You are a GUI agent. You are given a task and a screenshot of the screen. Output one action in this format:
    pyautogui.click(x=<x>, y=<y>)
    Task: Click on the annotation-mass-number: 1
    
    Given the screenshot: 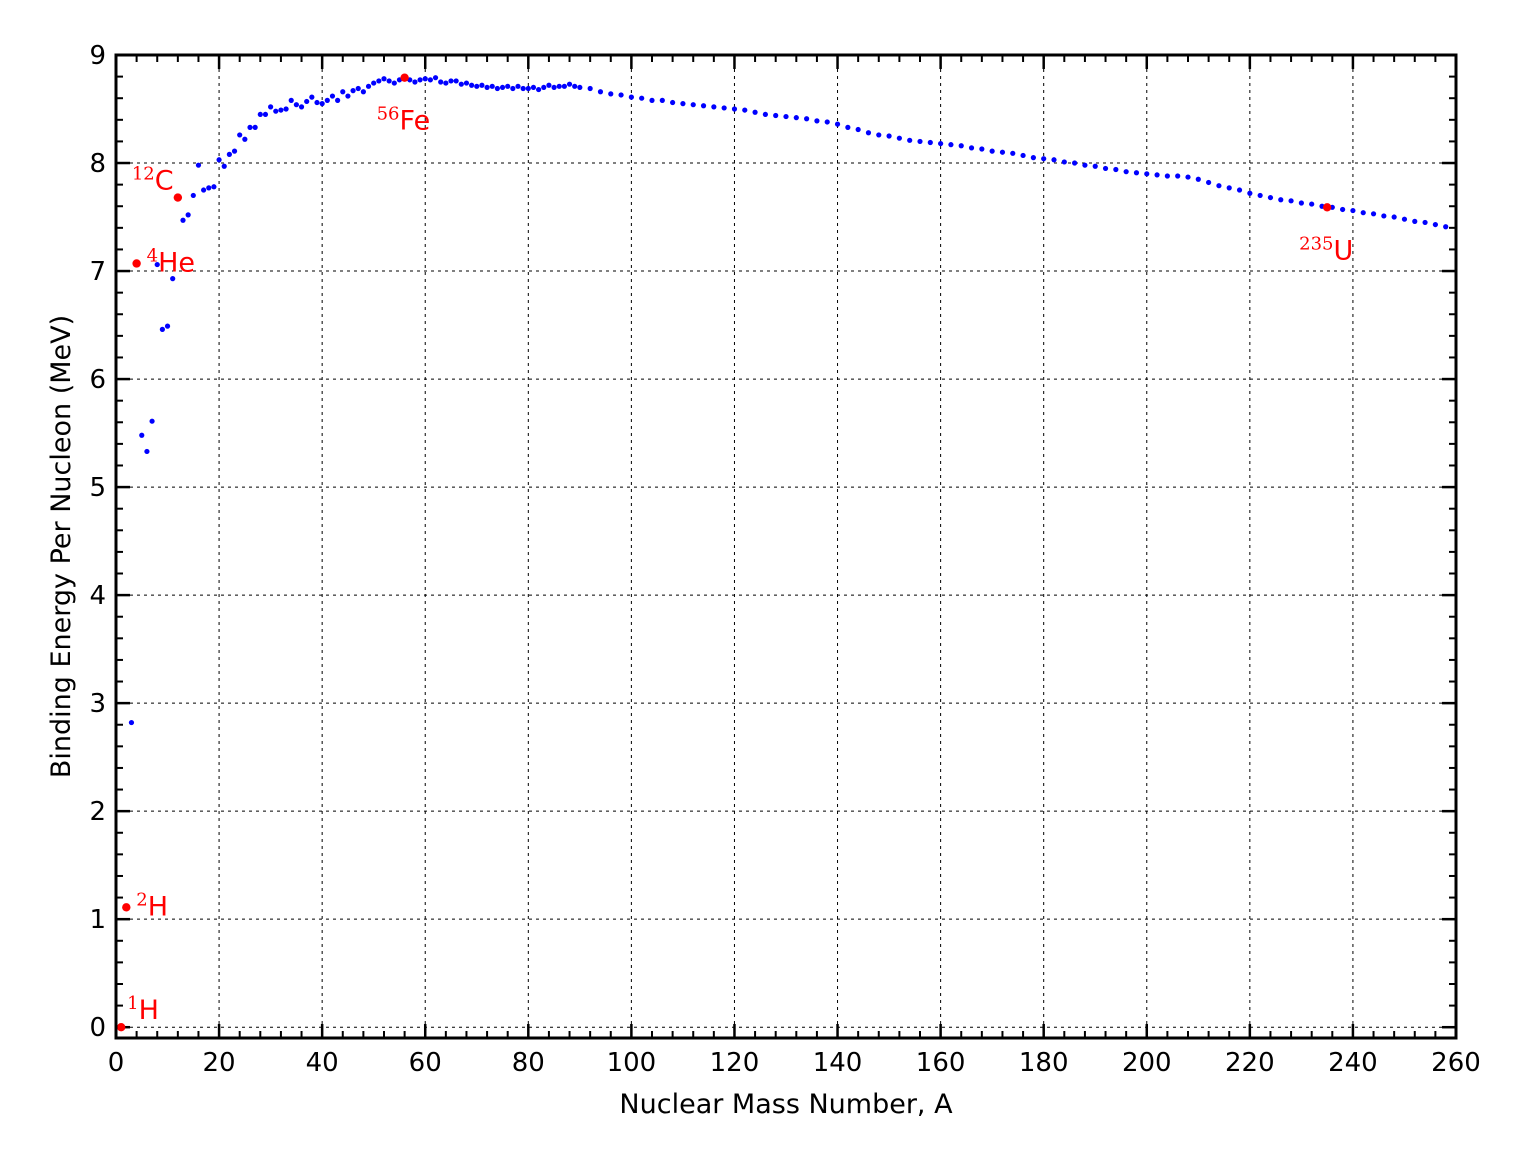 What is the action you would take?
    pyautogui.click(x=132, y=1003)
    